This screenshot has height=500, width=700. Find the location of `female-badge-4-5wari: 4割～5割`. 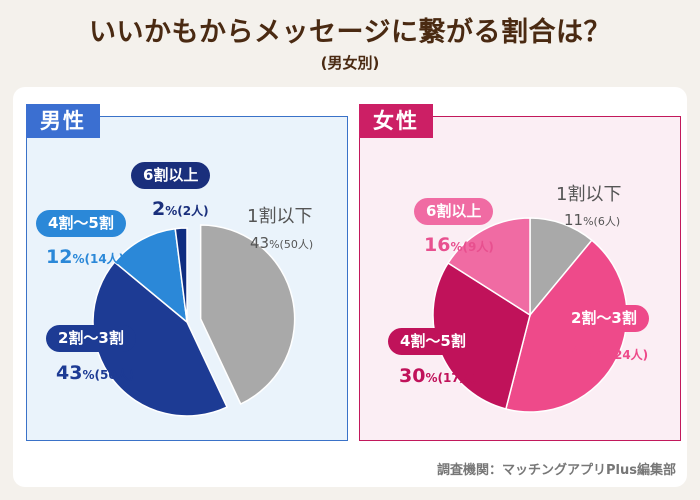

female-badge-4-5wari: 4割～5割 is located at coordinates (433, 341).